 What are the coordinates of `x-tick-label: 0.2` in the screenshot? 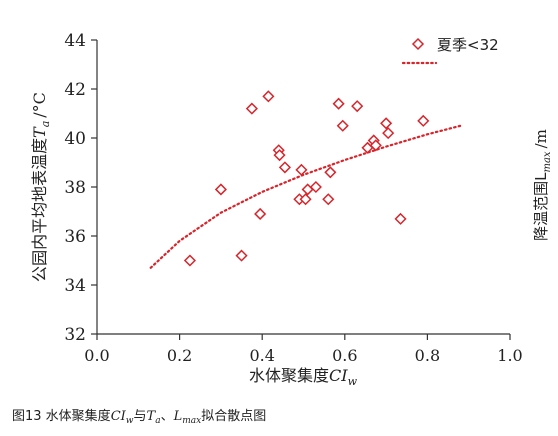 It's located at (179, 355).